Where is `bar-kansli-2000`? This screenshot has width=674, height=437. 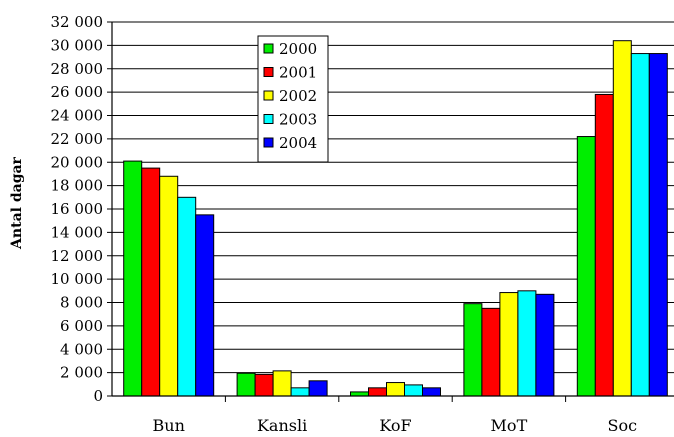
bar-kansli-2000 is located at coordinates (246, 384).